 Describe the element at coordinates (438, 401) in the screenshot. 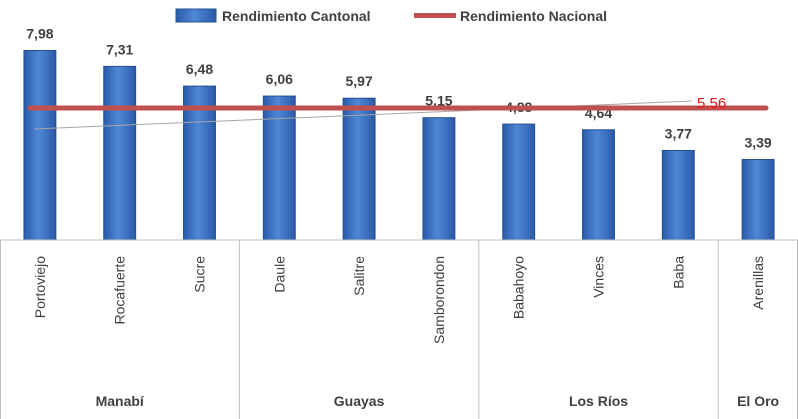

I see `group-labels: Manabí Guayas Los Ríos El Oro` at that location.